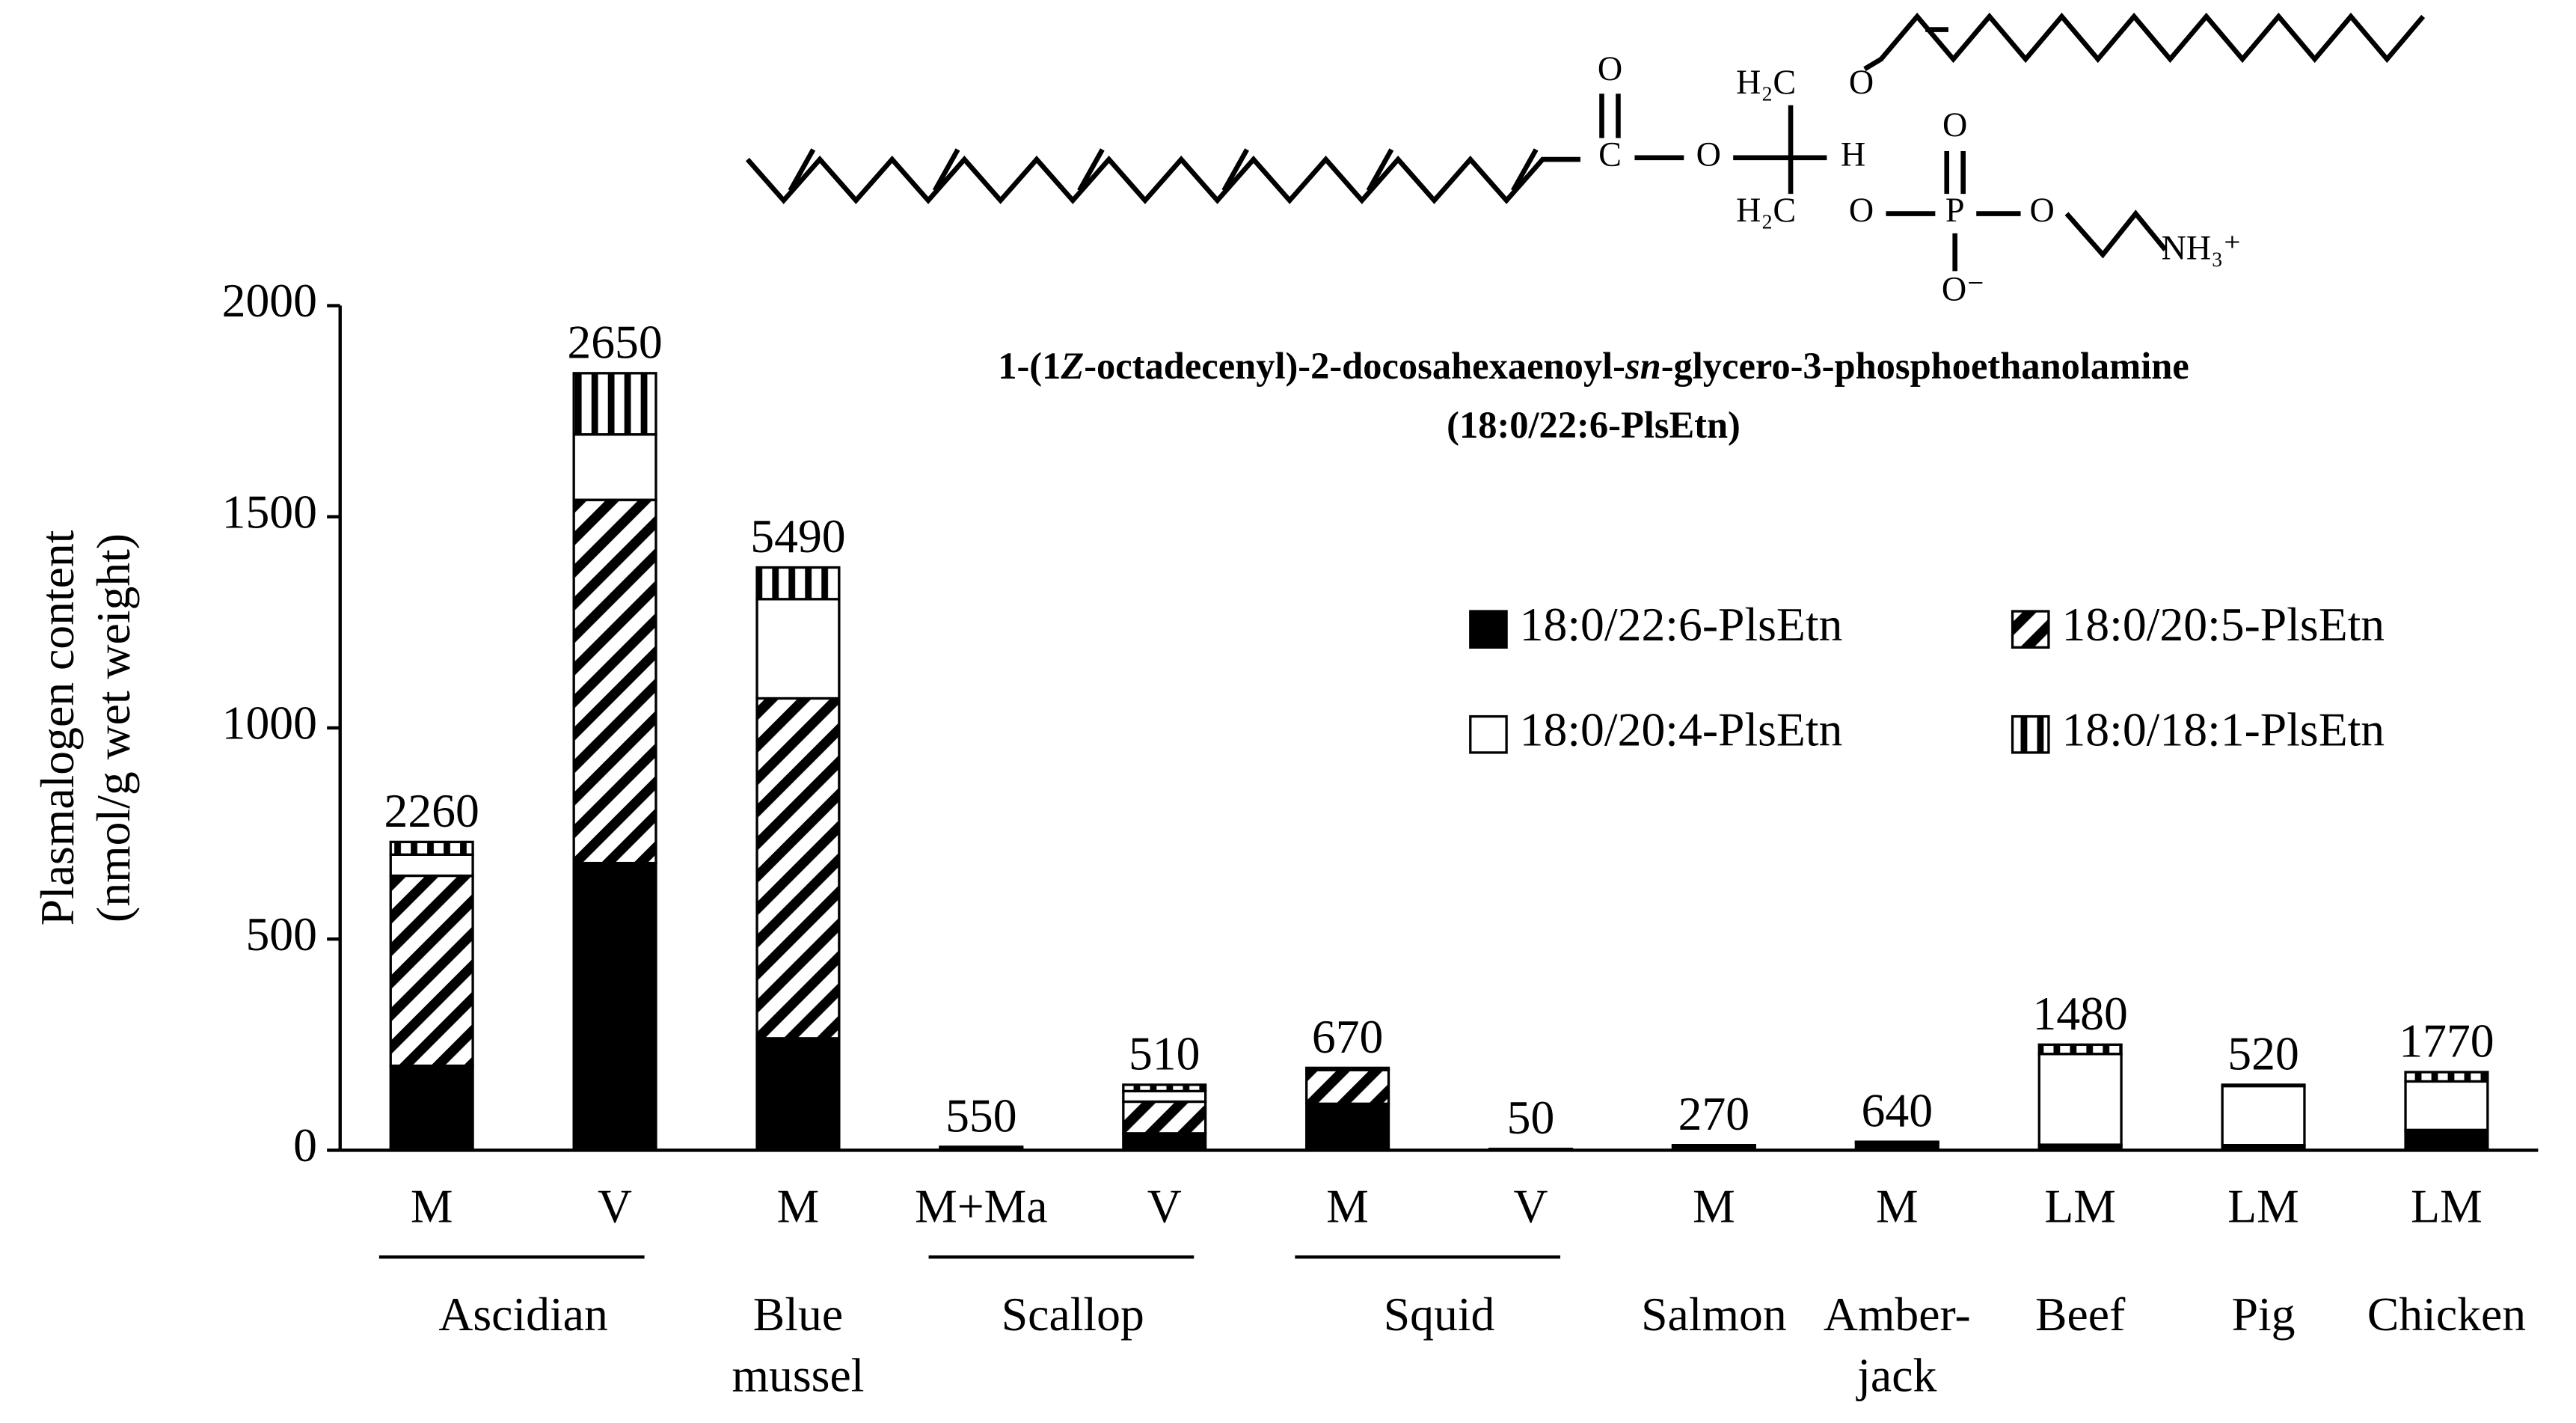 The image size is (2576, 1423). I want to click on atom-labels: O C O H₂C O H H₂C O P O O O⁻ NH₃⁺, so click(1920, 178).